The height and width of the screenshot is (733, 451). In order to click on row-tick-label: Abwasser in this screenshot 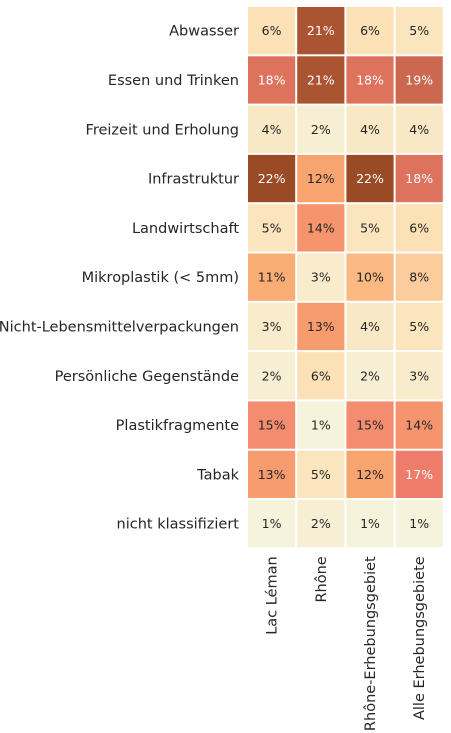, I will do `click(204, 32)`.